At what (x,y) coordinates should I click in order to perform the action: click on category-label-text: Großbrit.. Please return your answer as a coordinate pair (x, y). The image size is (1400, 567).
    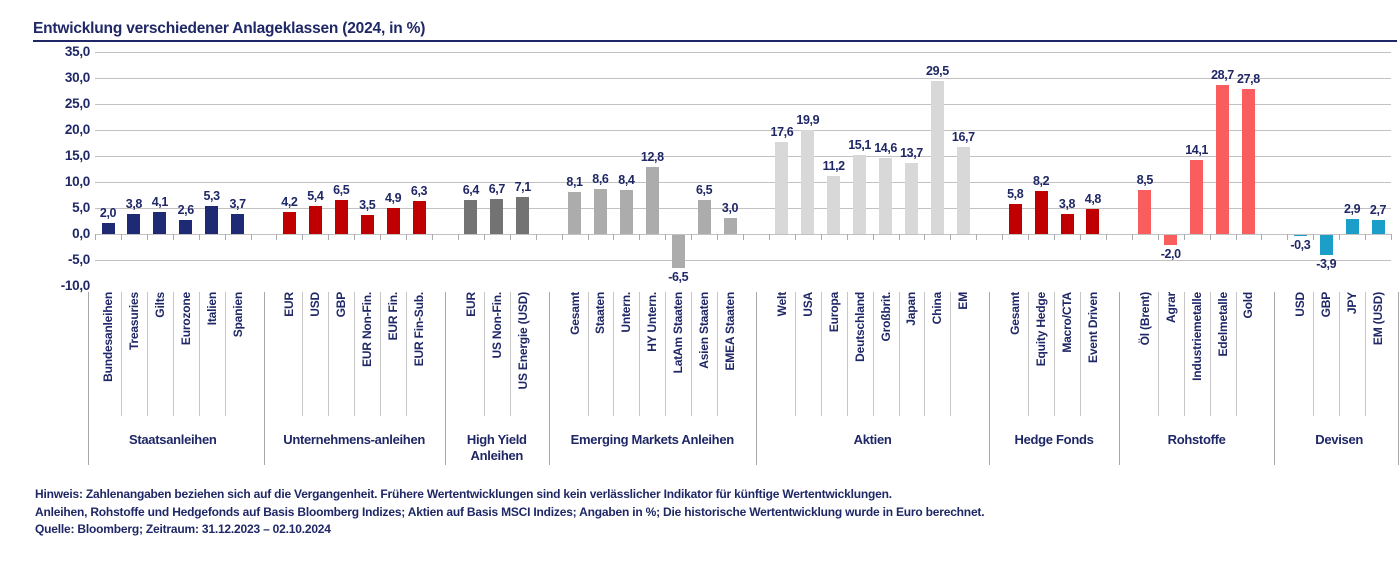
    Looking at the image, I should click on (885, 317).